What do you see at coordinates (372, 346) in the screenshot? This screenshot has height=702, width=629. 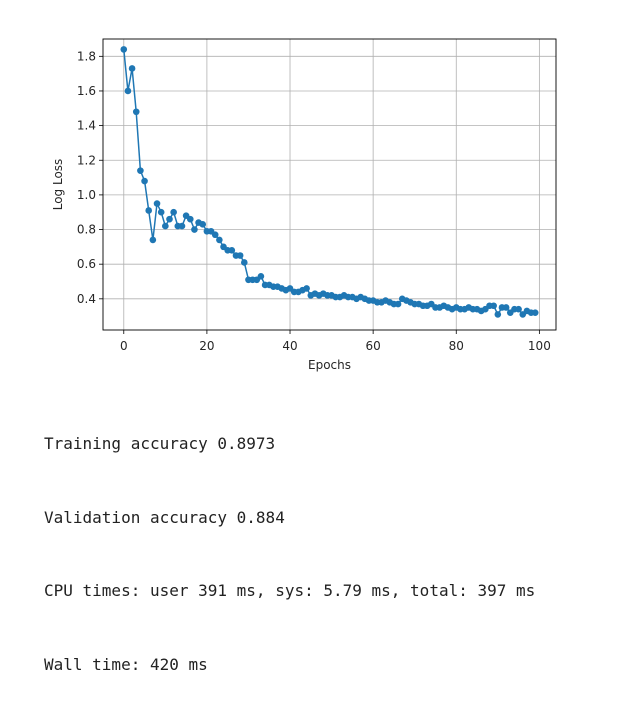 I see `x-tick-label: 60` at bounding box center [372, 346].